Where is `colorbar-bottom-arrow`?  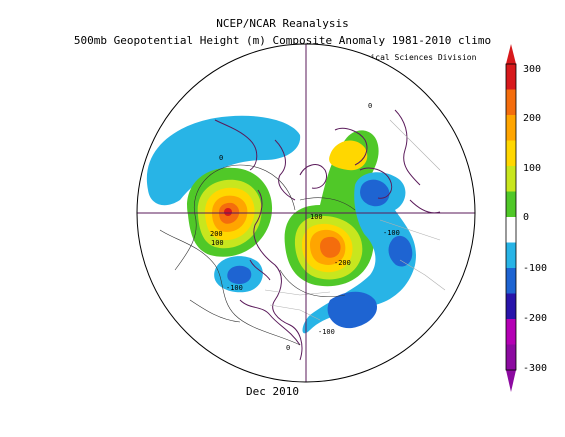 colorbar-bottom-arrow is located at coordinates (511, 381).